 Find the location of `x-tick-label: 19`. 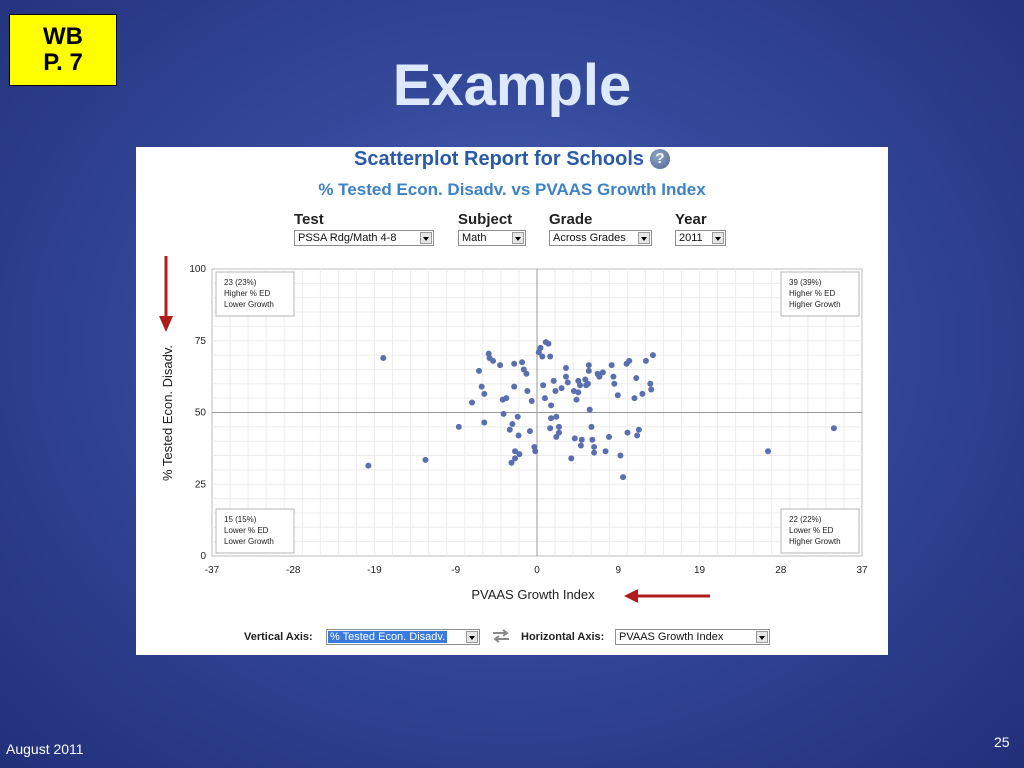

x-tick-label: 19 is located at coordinates (700, 570).